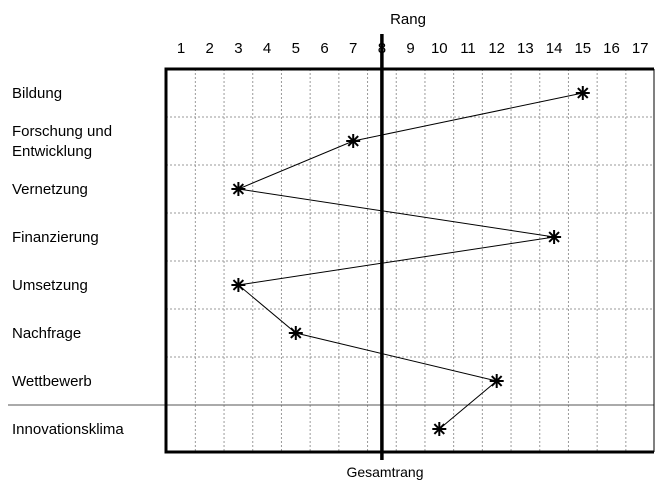 This screenshot has height=483, width=658. Describe the element at coordinates (410, 48) in the screenshot. I see `x-tick-label-9: 9` at that location.